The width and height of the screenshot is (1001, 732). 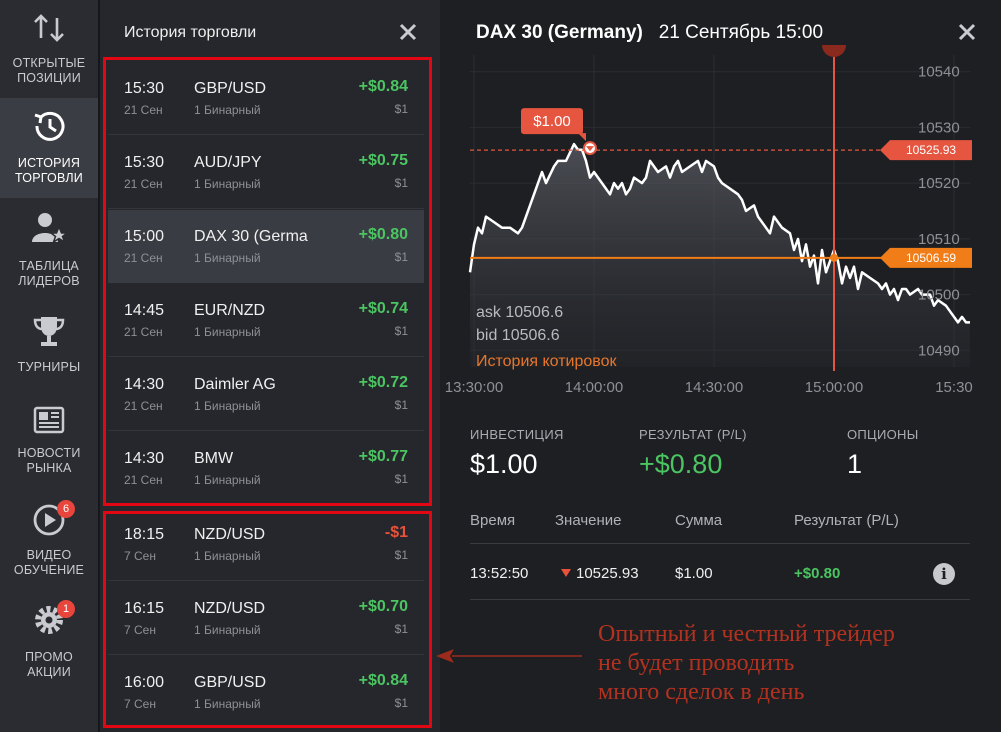 What do you see at coordinates (144, 534) in the screenshot?
I see `trade-time: 18:15` at bounding box center [144, 534].